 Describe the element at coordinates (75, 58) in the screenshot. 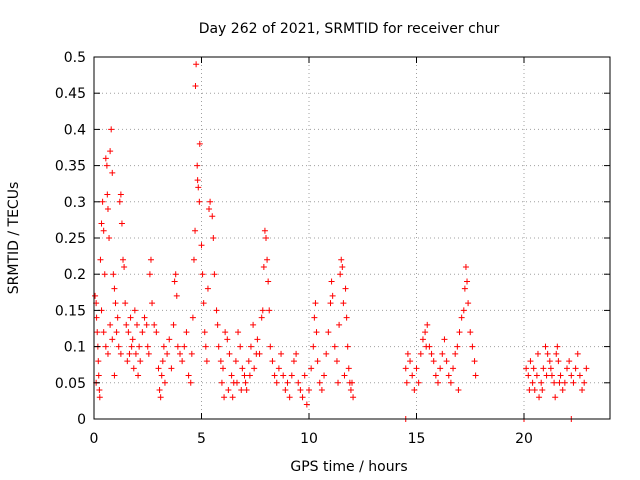

I see `y-tick-label: 0.5` at that location.